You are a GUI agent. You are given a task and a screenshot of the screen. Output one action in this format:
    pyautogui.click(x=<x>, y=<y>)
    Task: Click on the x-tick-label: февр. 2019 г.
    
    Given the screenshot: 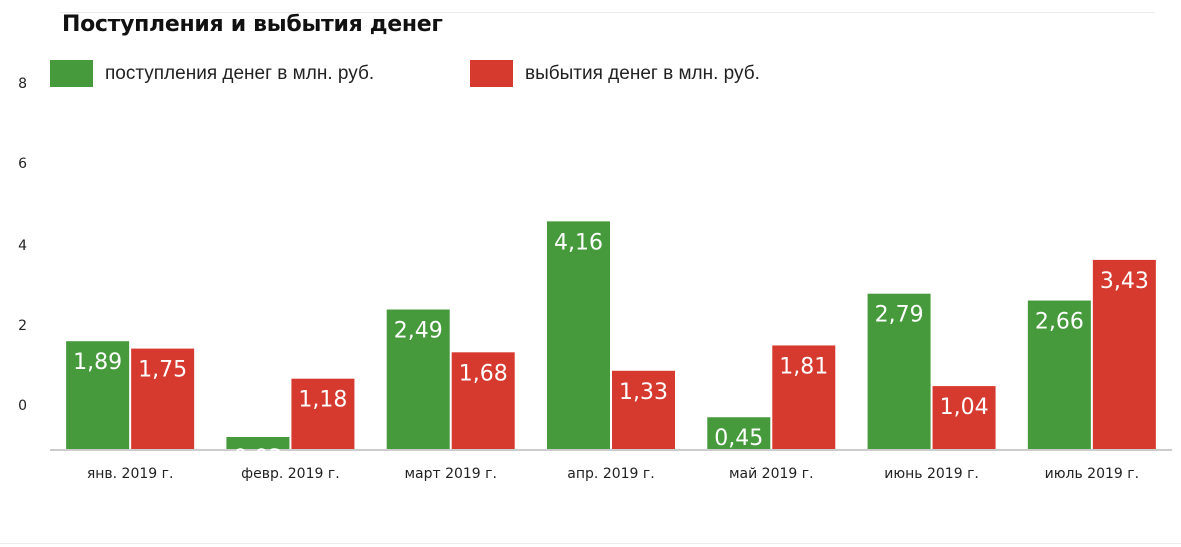 What is the action you would take?
    pyautogui.click(x=290, y=474)
    